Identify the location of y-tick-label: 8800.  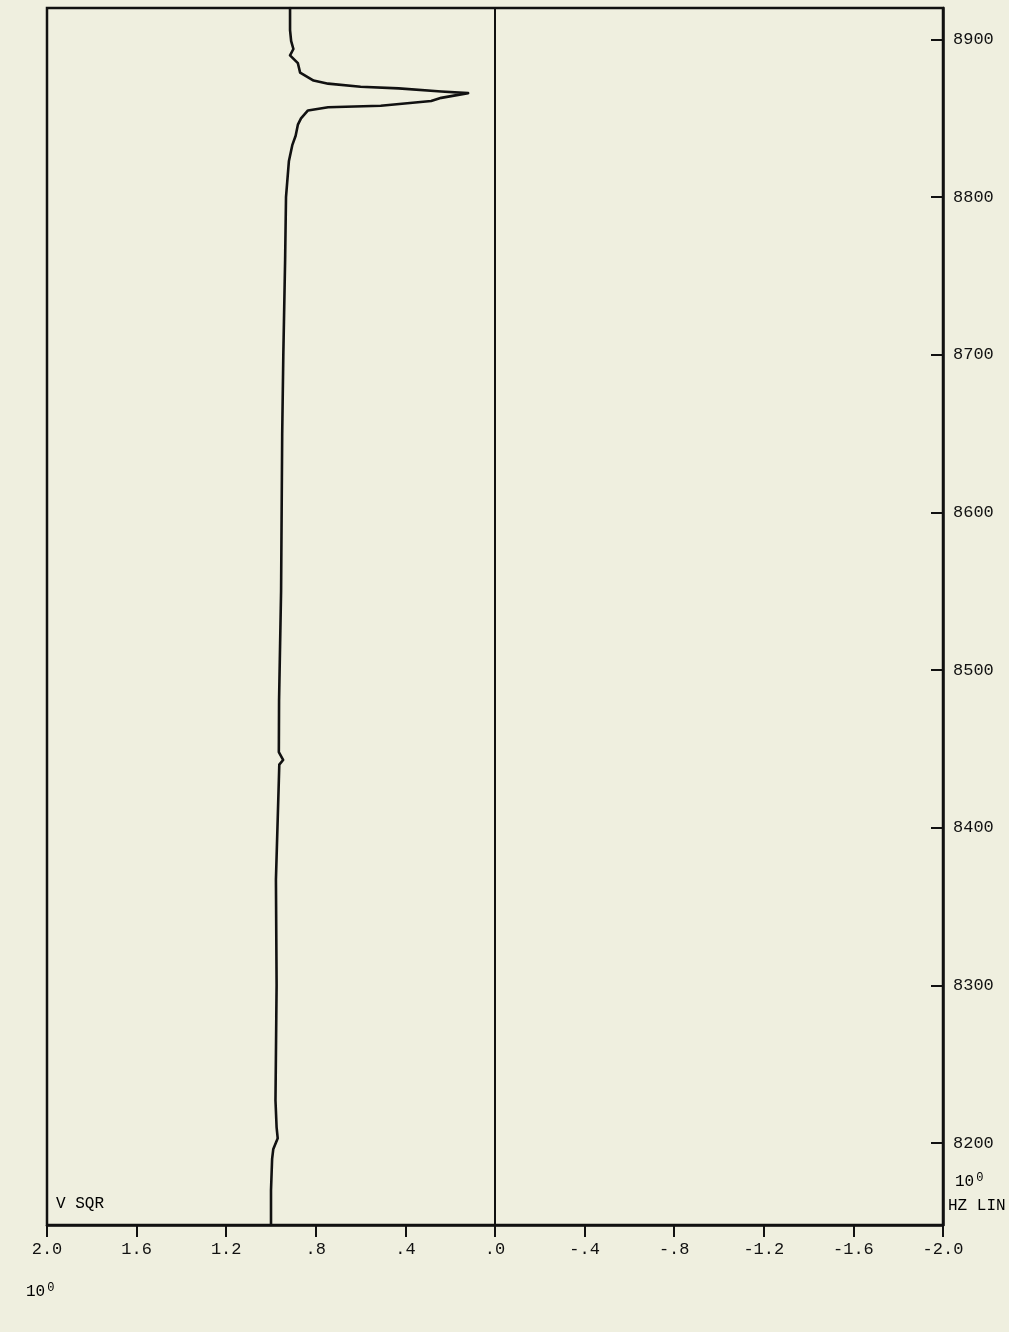
(973, 197).